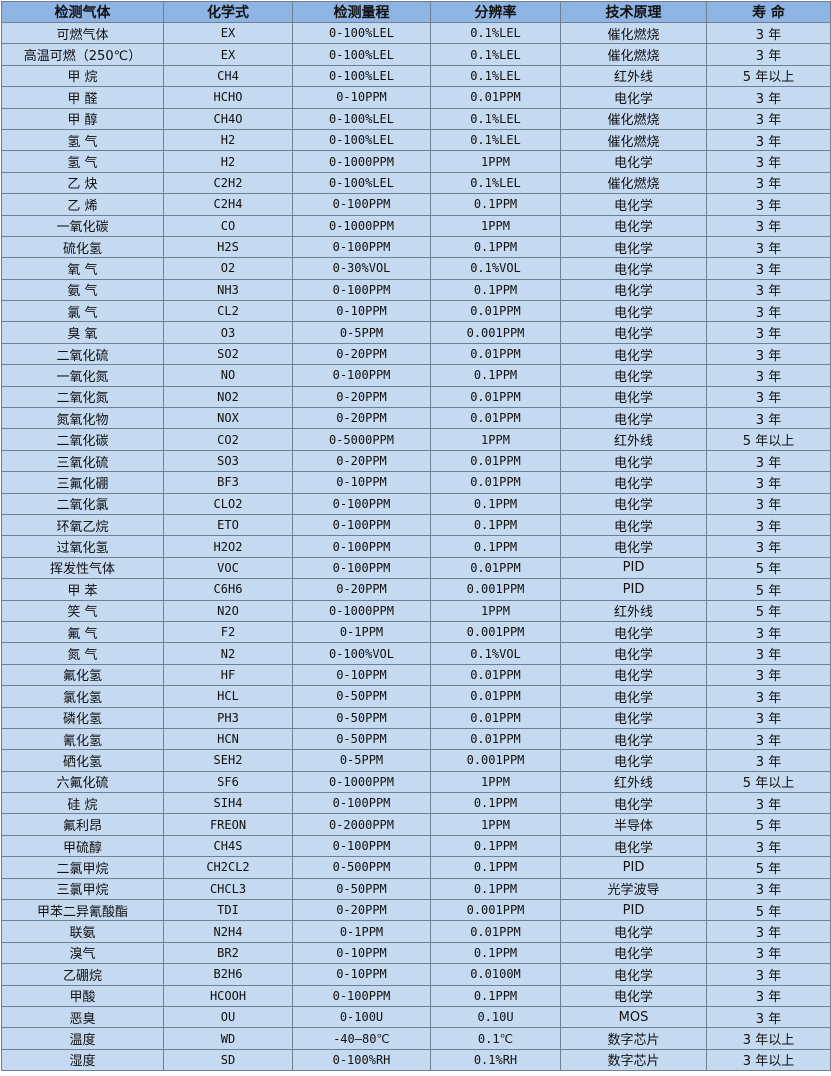 The width and height of the screenshot is (831, 1076). Describe the element at coordinates (416, 332) in the screenshot. I see `table-row: 臭 氧 O3 0-5PPM 0.001PPM 电化学 3 年` at that location.